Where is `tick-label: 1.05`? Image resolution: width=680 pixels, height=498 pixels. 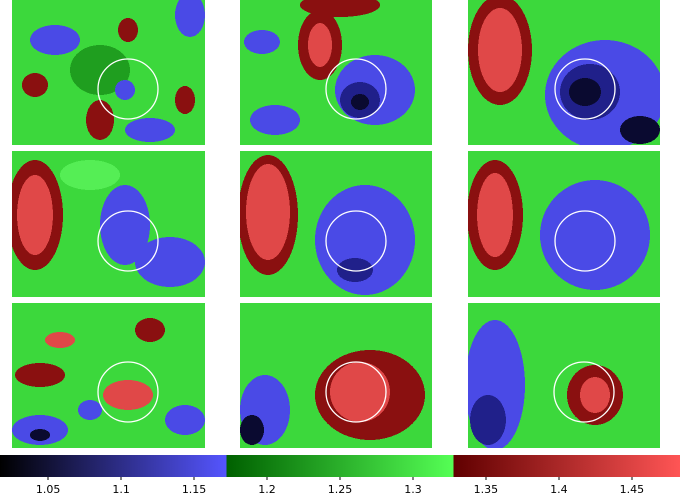 tick-label: 1.05 is located at coordinates (48, 489).